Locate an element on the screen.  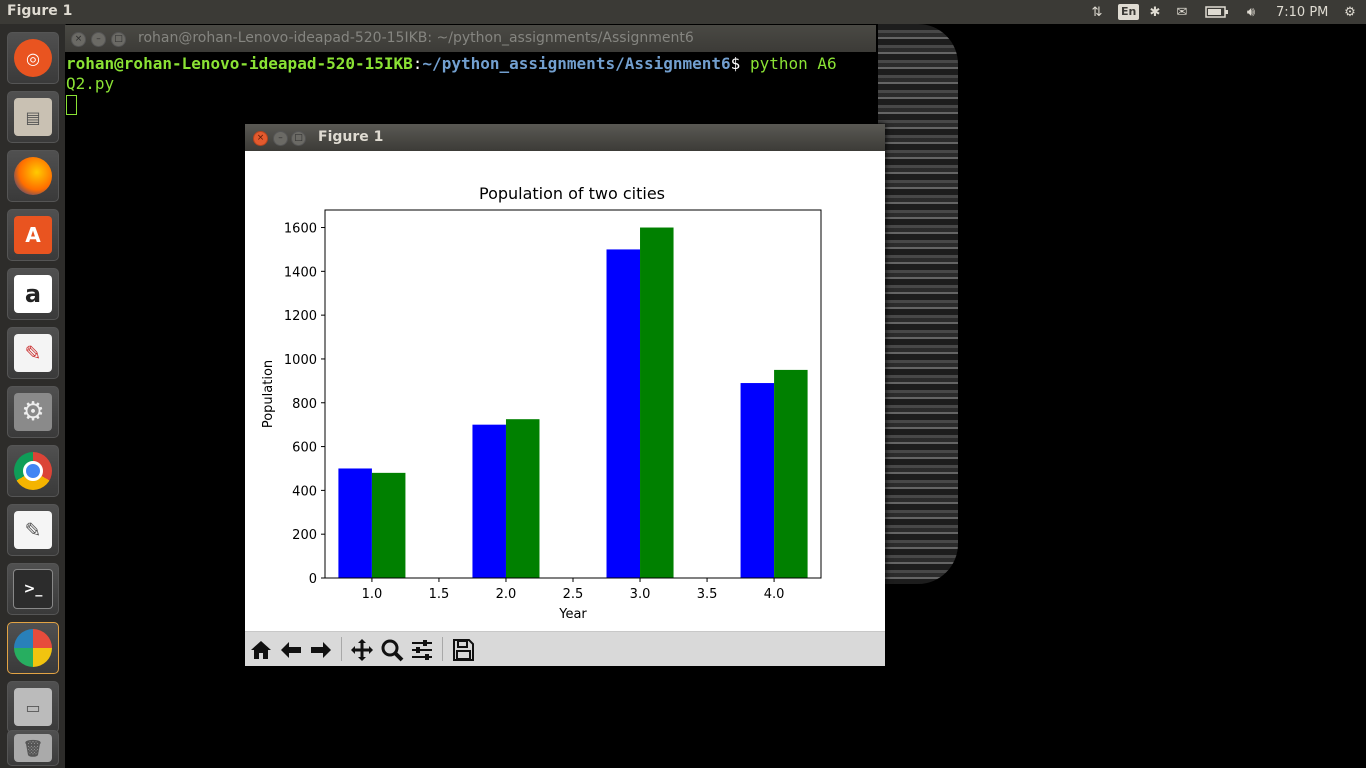
pan-button is located at coordinates (362, 650).